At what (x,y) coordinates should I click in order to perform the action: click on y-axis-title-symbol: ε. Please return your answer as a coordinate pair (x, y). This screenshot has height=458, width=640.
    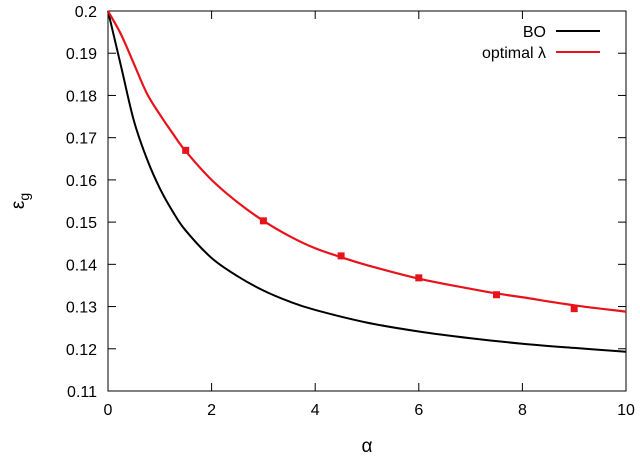
    Looking at the image, I should click on (18, 204).